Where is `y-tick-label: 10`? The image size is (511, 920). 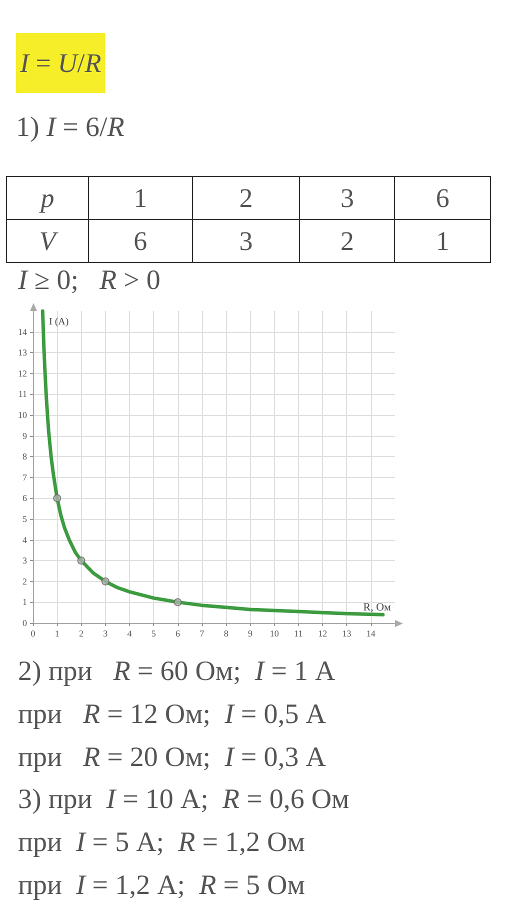
y-tick-label: 10 is located at coordinates (23, 415).